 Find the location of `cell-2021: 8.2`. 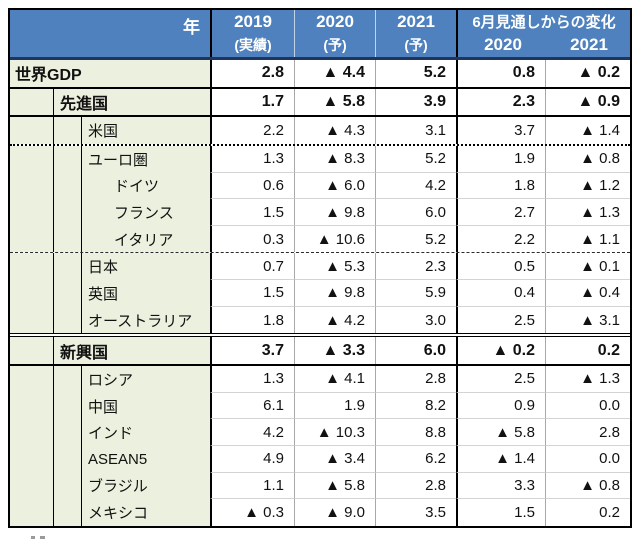

cell-2021: 8.2 is located at coordinates (416, 406).